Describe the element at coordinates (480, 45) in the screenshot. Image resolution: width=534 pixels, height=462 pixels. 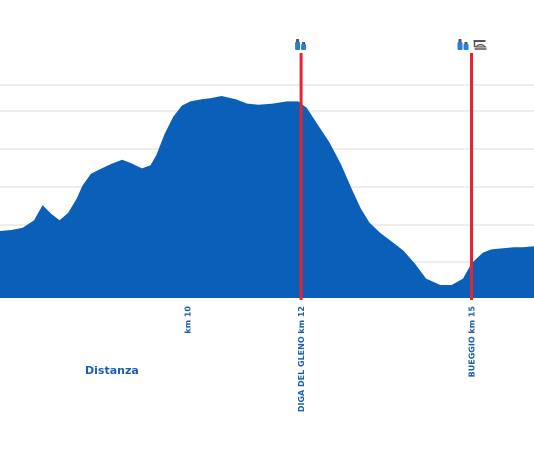
I see `food-service-icon` at that location.